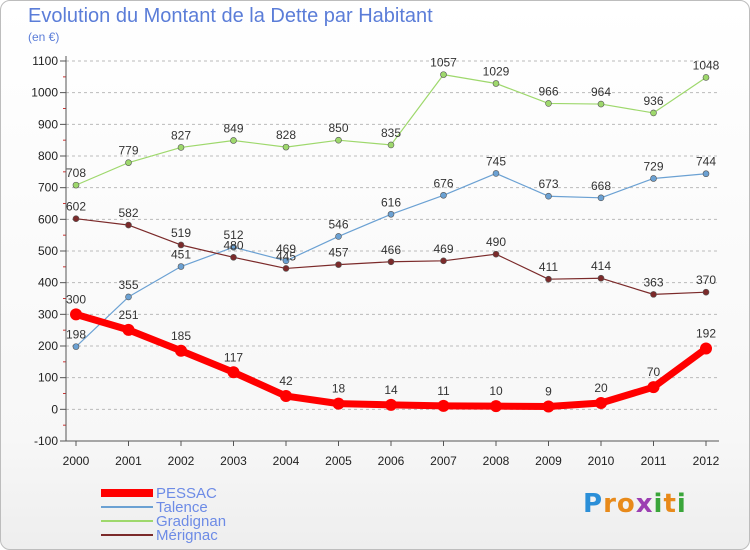 The image size is (750, 550). Describe the element at coordinates (338, 224) in the screenshot. I see `data-label-talence: 546` at that location.